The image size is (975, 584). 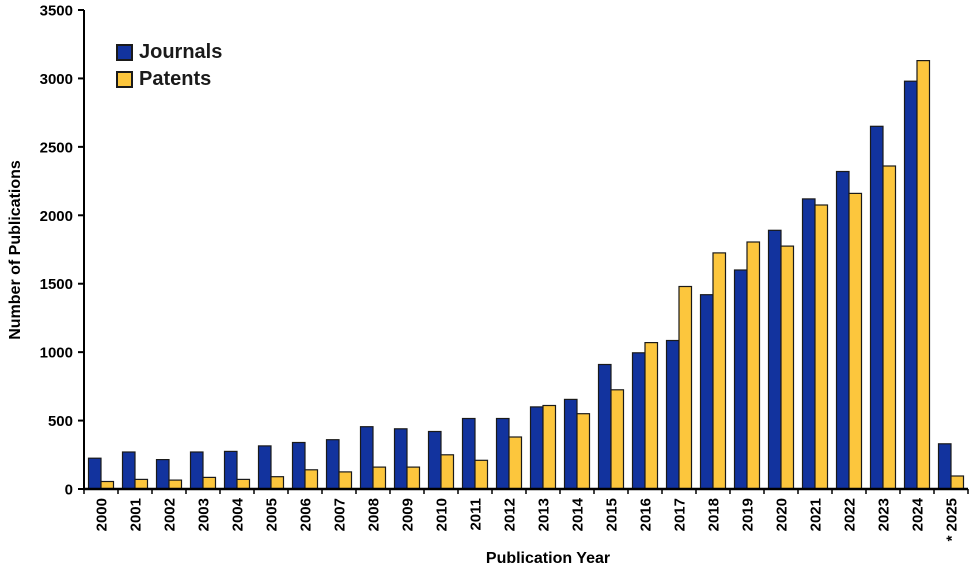 What do you see at coordinates (774, 359) in the screenshot?
I see `bar-journals-2020` at bounding box center [774, 359].